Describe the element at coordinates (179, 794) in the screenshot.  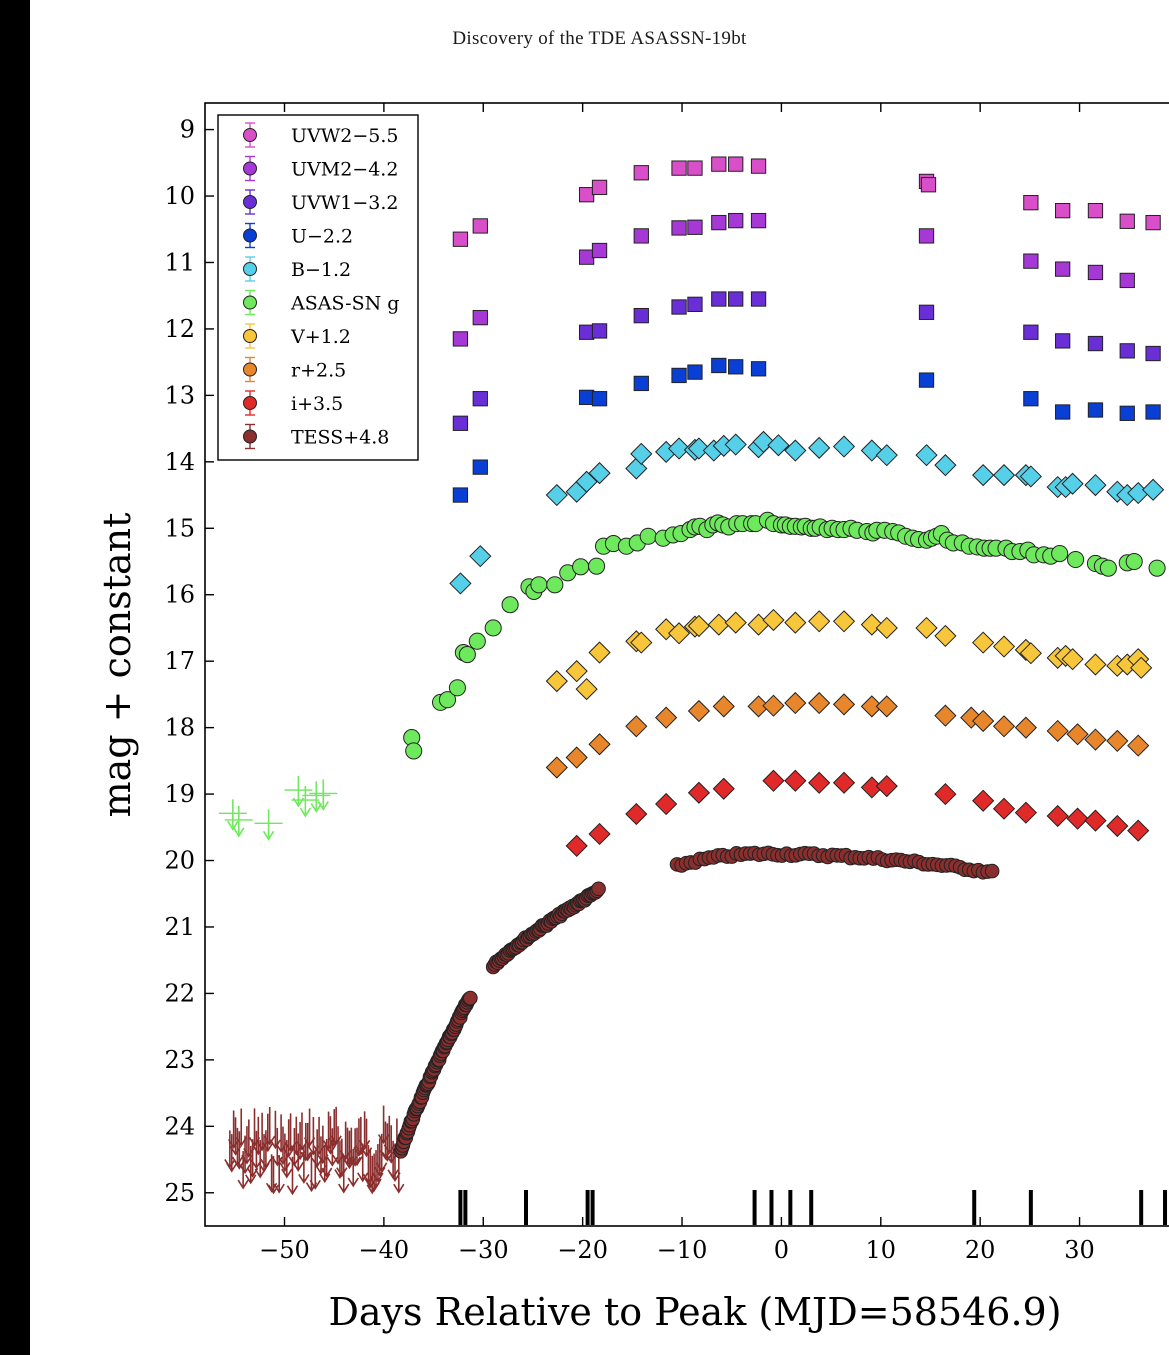
I see `y-tick-label: 19` at that location.